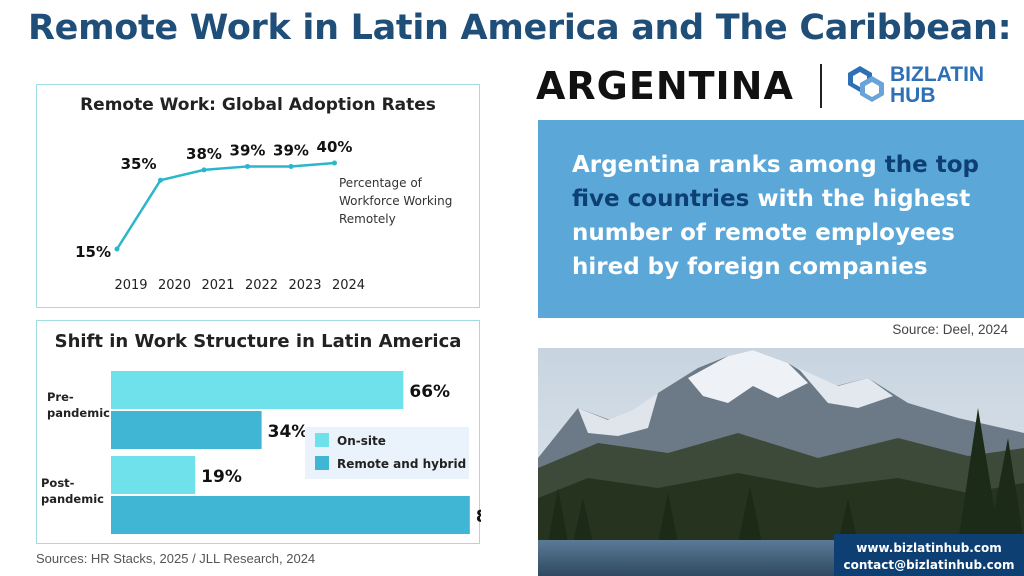 This screenshot has height=576, width=1024. I want to click on x-tick-2023: 2023, so click(304, 285).